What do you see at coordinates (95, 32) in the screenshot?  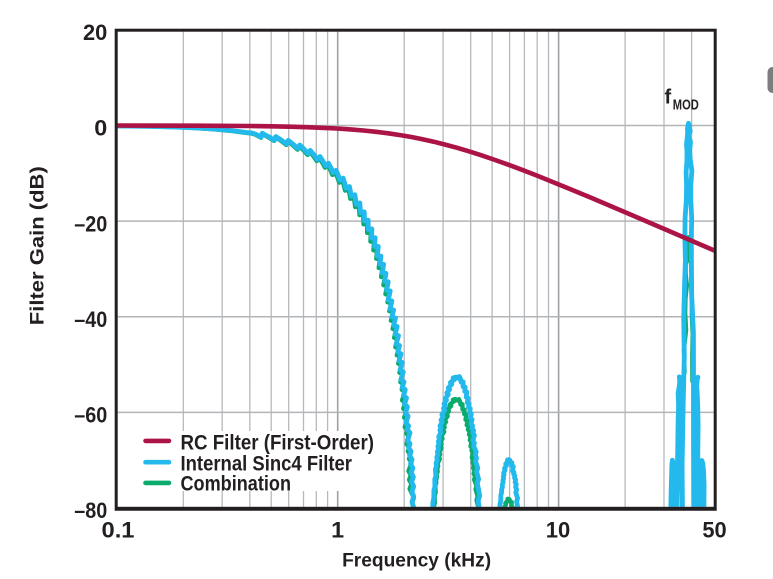 I see `svg-text: 20` at bounding box center [95, 32].